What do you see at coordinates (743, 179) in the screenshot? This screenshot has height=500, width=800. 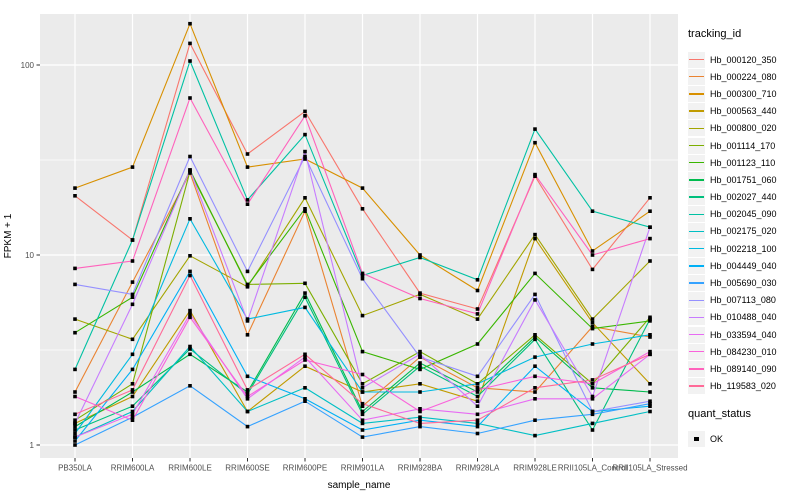 I see `legend-label: Hb_001751_060` at bounding box center [743, 179].